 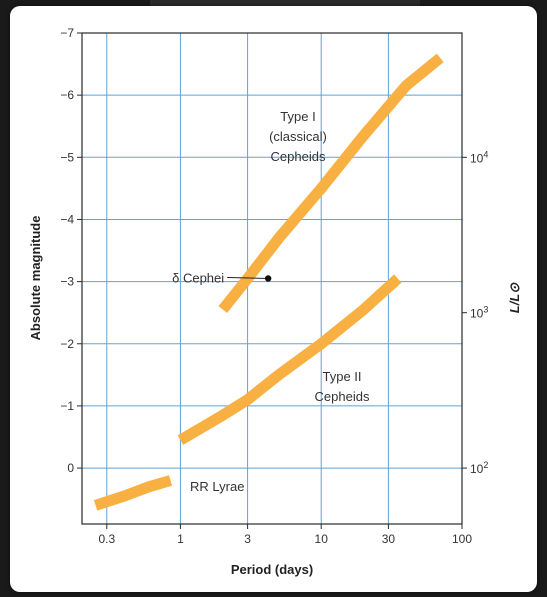 I want to click on y-tick-label: −5, so click(x=67, y=157).